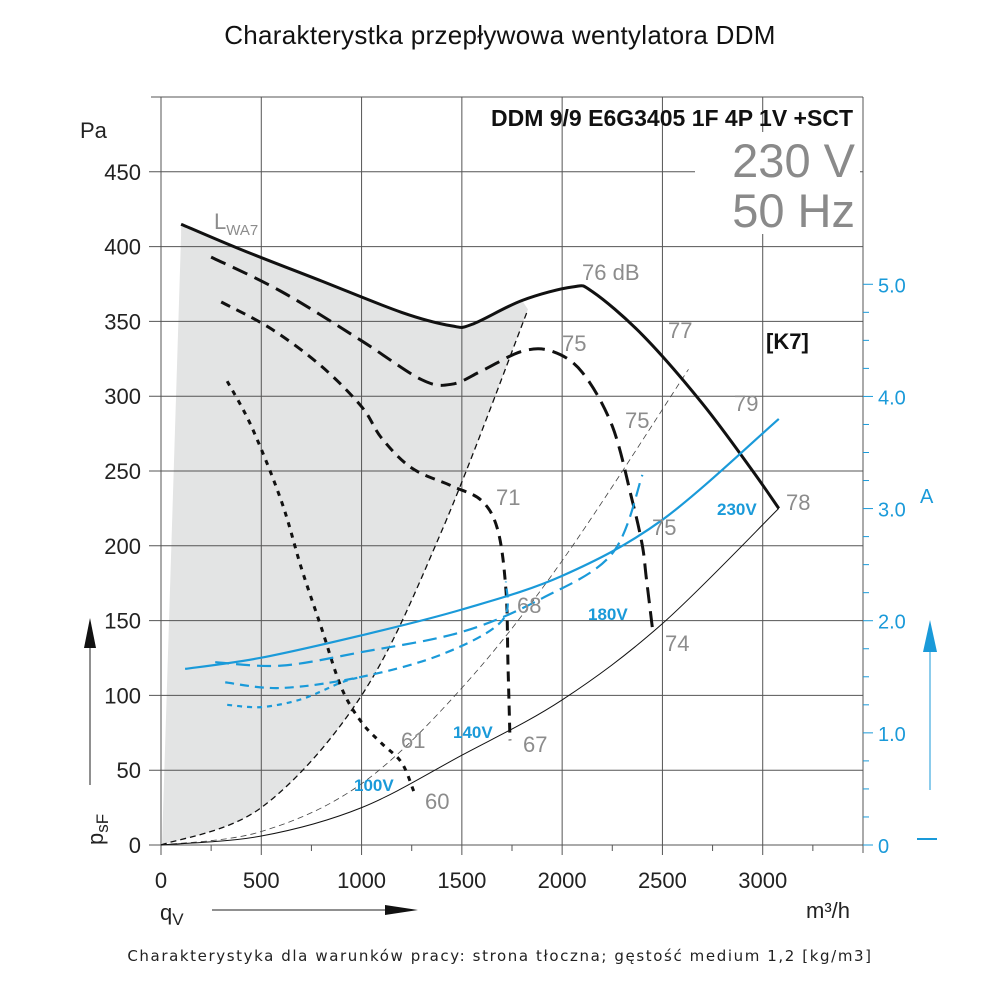  Describe the element at coordinates (161, 880) in the screenshot. I see `x-tick-label: 0` at that location.